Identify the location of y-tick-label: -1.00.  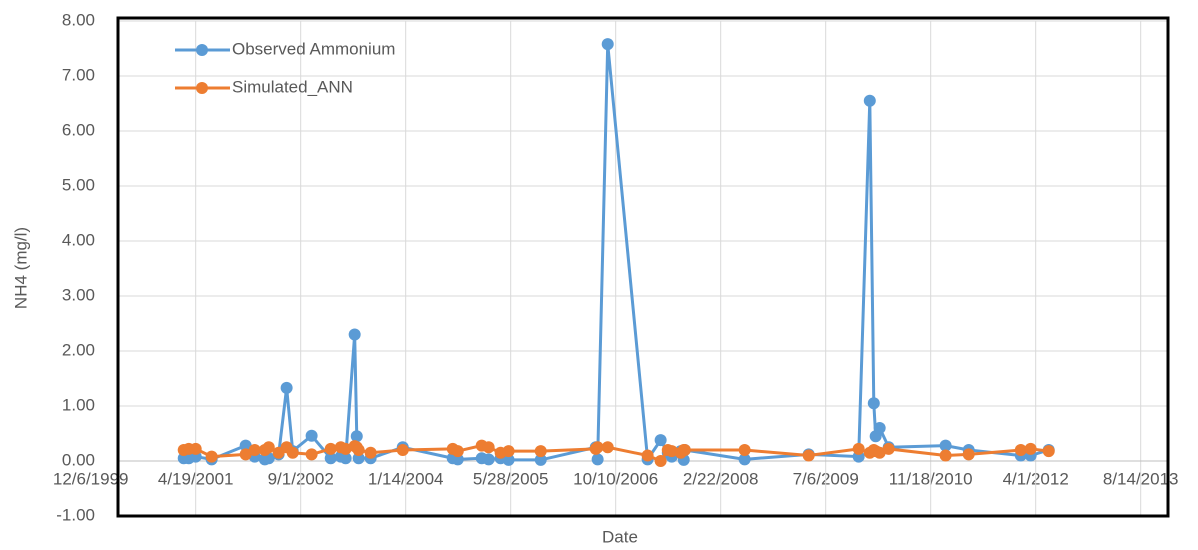
(75, 514).